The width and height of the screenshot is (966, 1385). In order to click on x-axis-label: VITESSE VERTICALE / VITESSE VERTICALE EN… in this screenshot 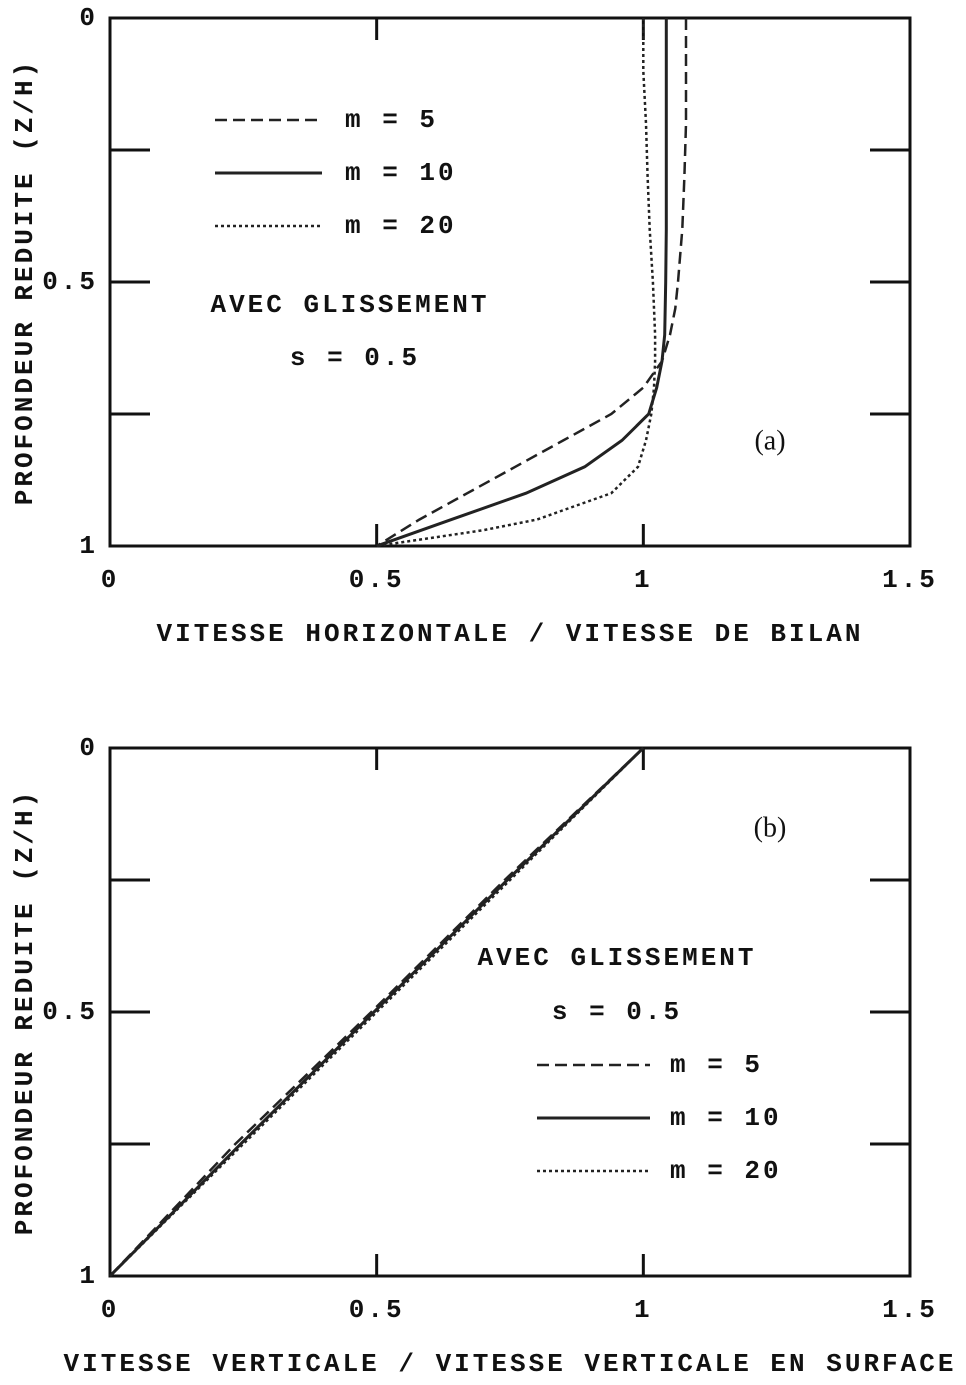, I will do `click(510, 1364)`.